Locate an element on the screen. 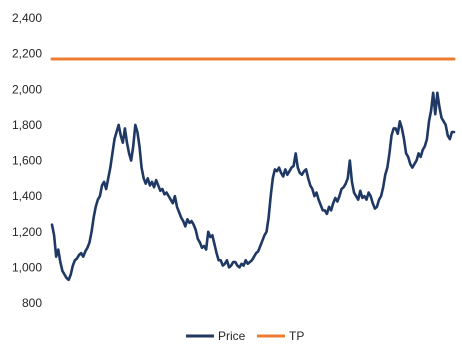  y-tick-label: 800 is located at coordinates (32, 303).